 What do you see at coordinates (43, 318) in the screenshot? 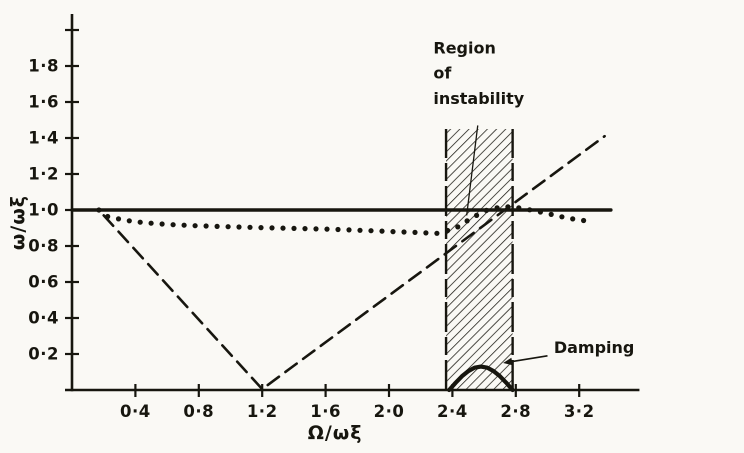
I see `y-tick-label: 0·4` at bounding box center [43, 318].